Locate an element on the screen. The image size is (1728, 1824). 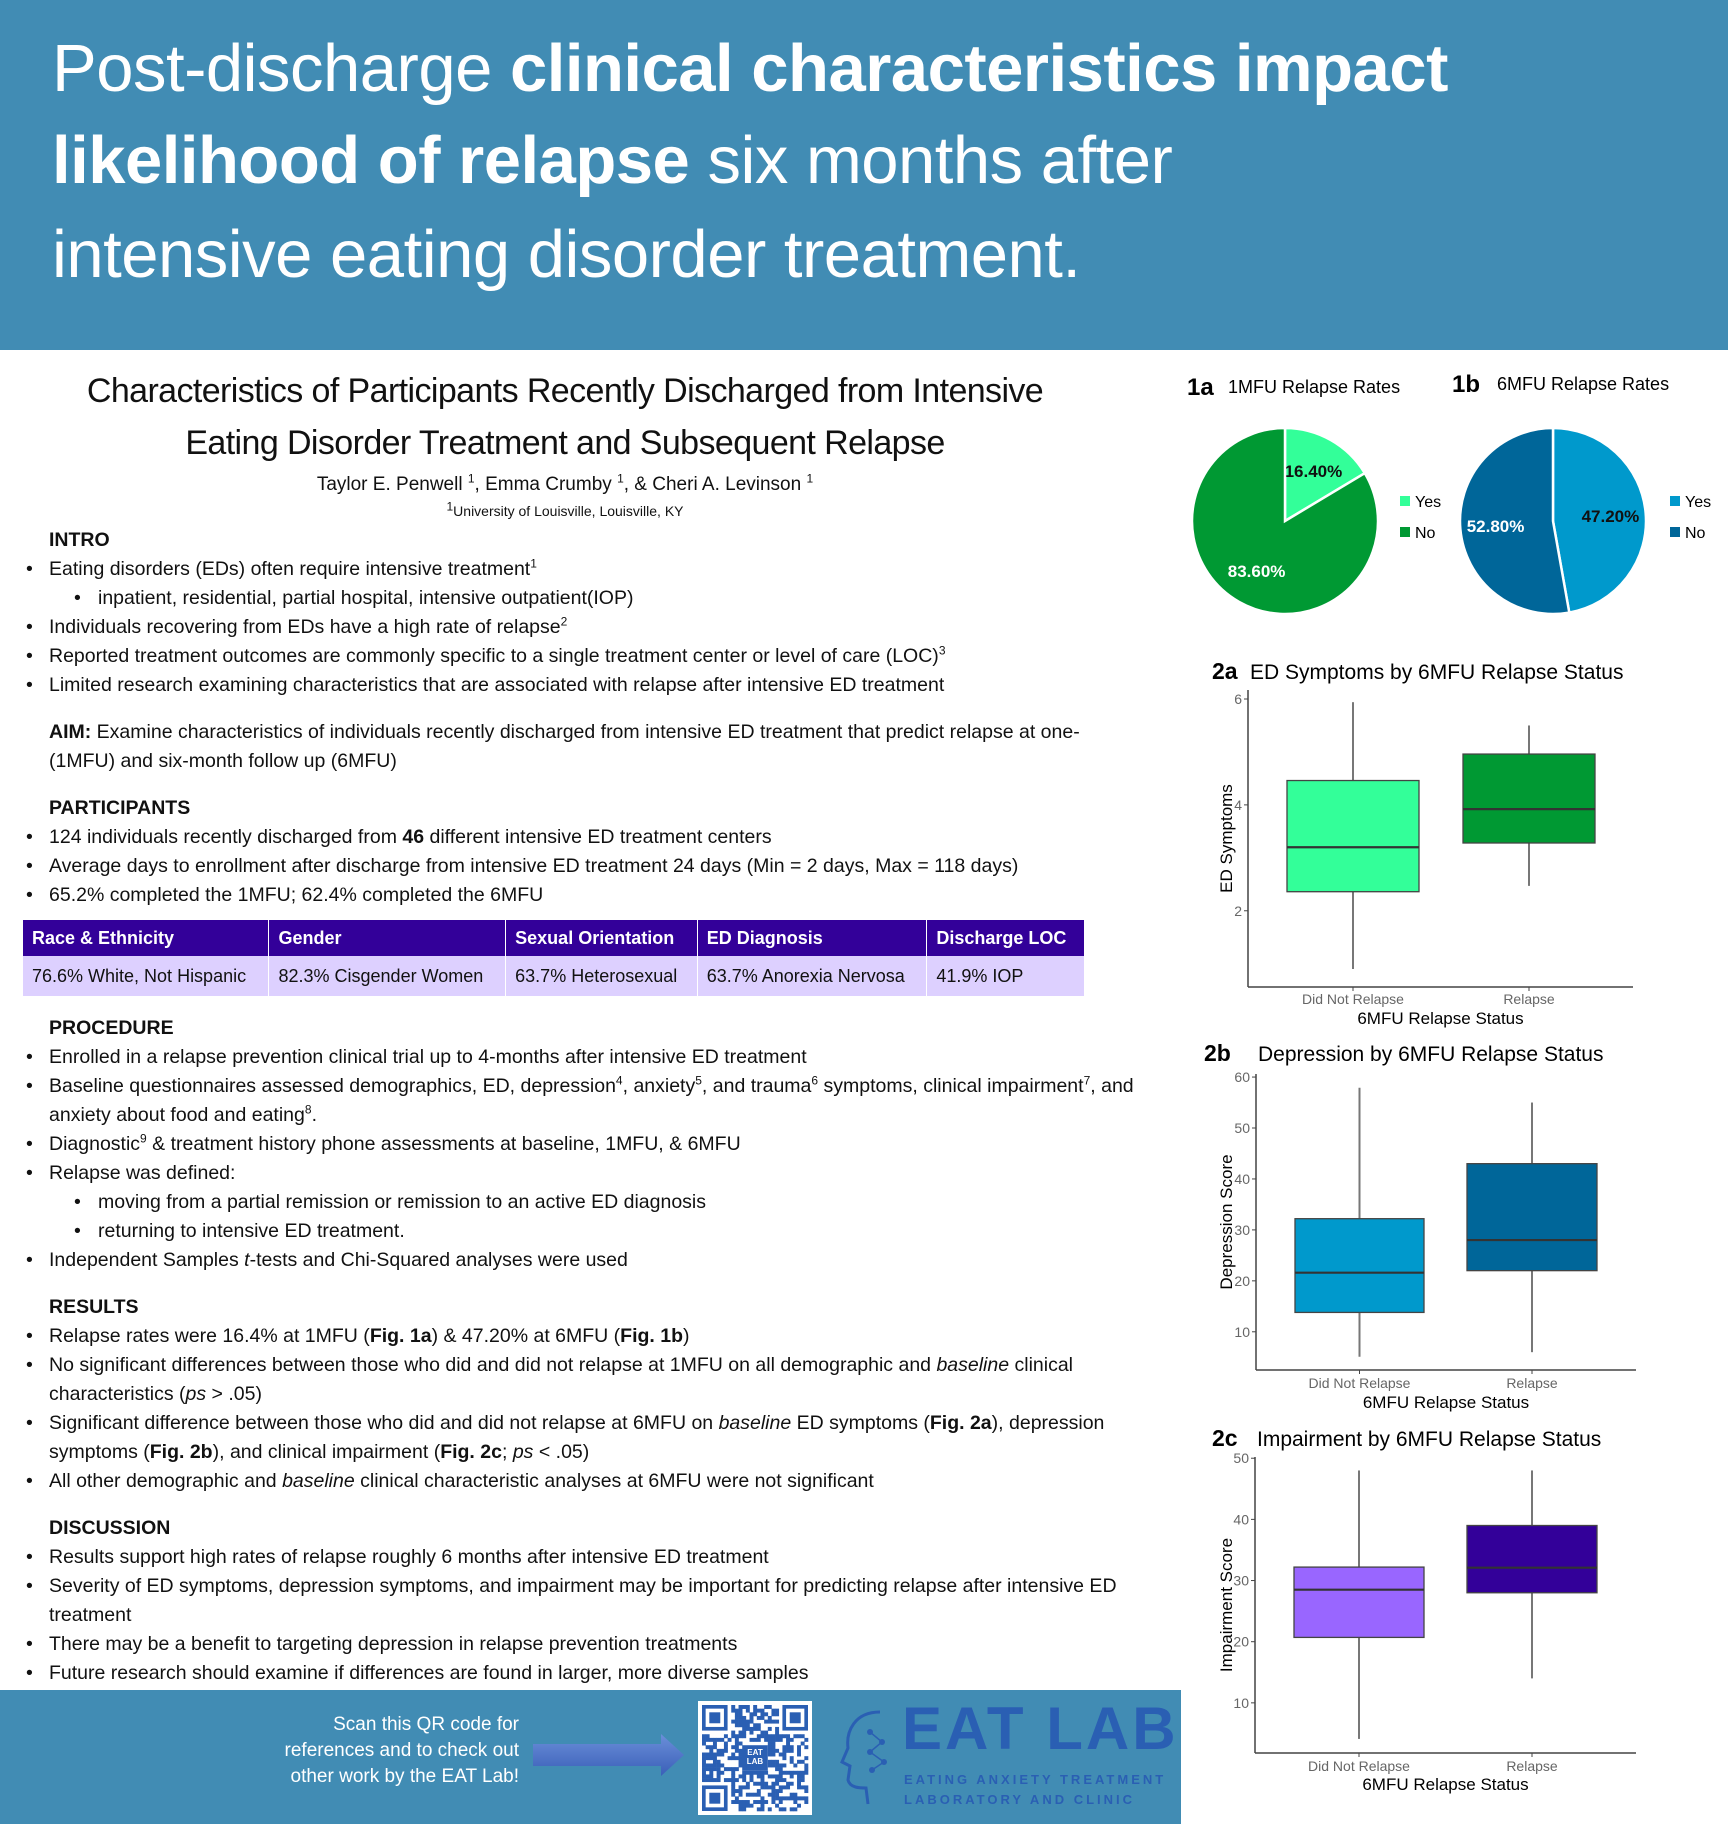
chart-title: 6MFU Relapse Rates is located at coordinates (1583, 384).